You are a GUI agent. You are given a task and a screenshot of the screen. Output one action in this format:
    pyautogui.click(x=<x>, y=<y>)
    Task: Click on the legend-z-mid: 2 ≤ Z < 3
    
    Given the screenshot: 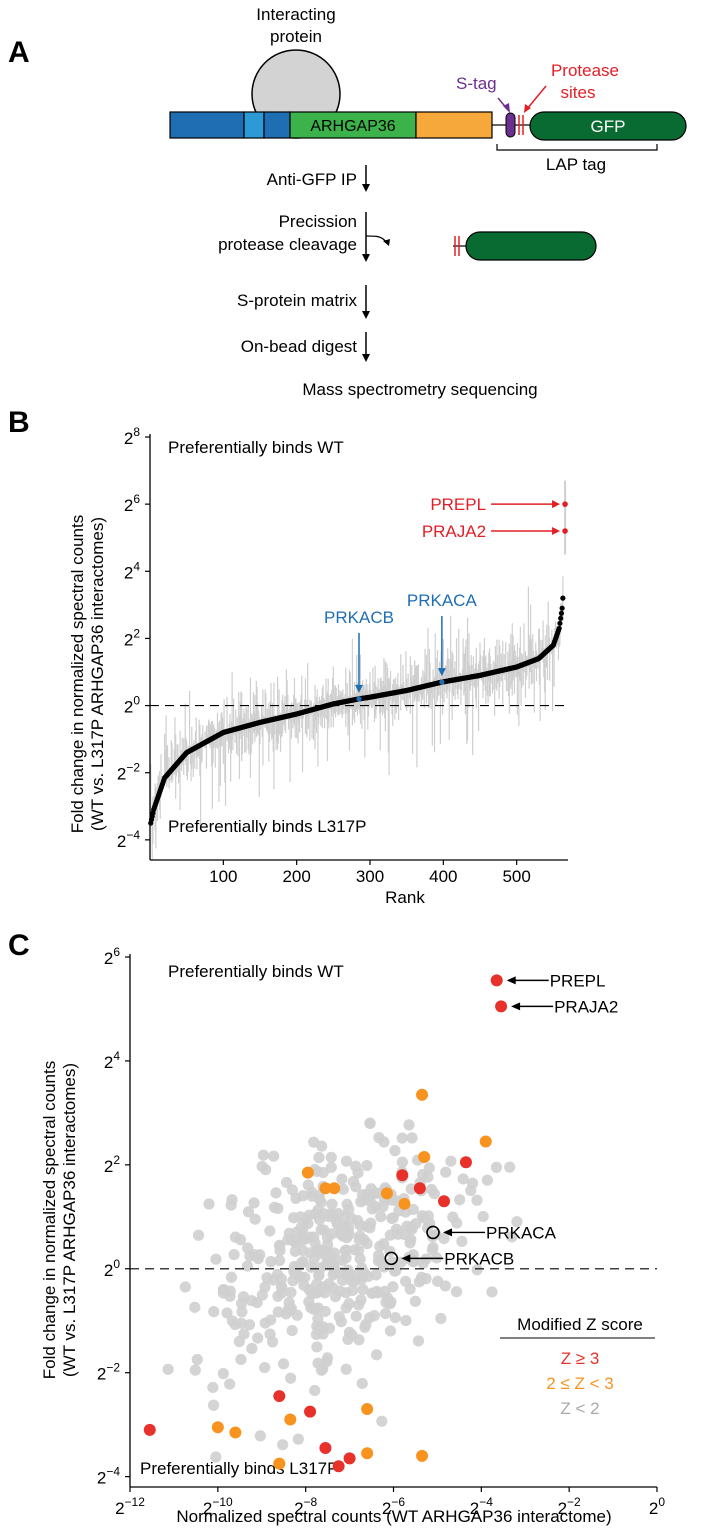 What is the action you would take?
    pyautogui.click(x=579, y=1383)
    